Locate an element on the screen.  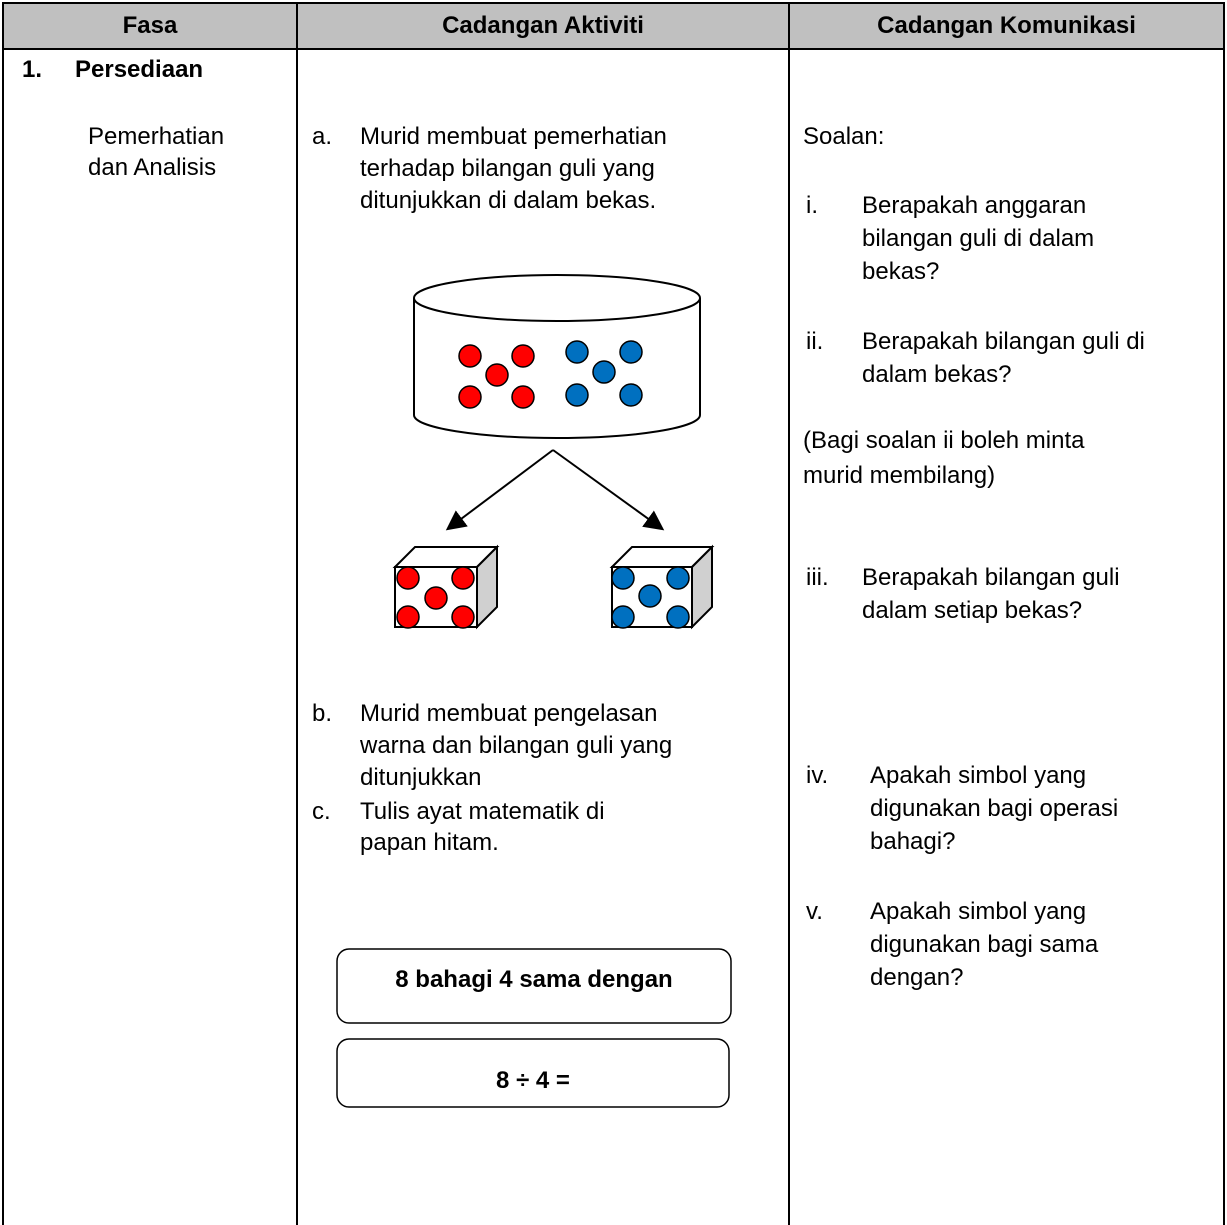
activity-text: Murid membuat pemerhatian is located at coordinates (513, 136).